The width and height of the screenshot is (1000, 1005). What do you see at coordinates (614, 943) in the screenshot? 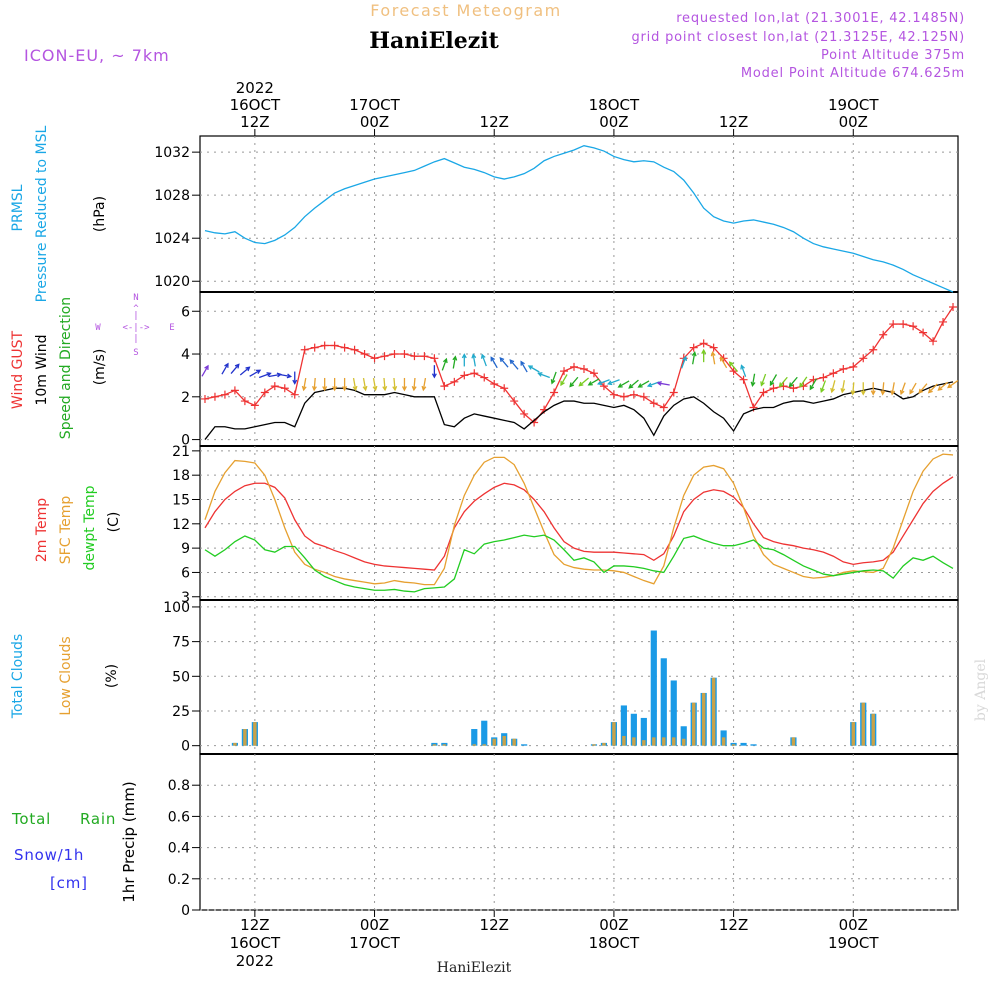
I see `bottom-time-label: 18OCT` at bounding box center [614, 943].